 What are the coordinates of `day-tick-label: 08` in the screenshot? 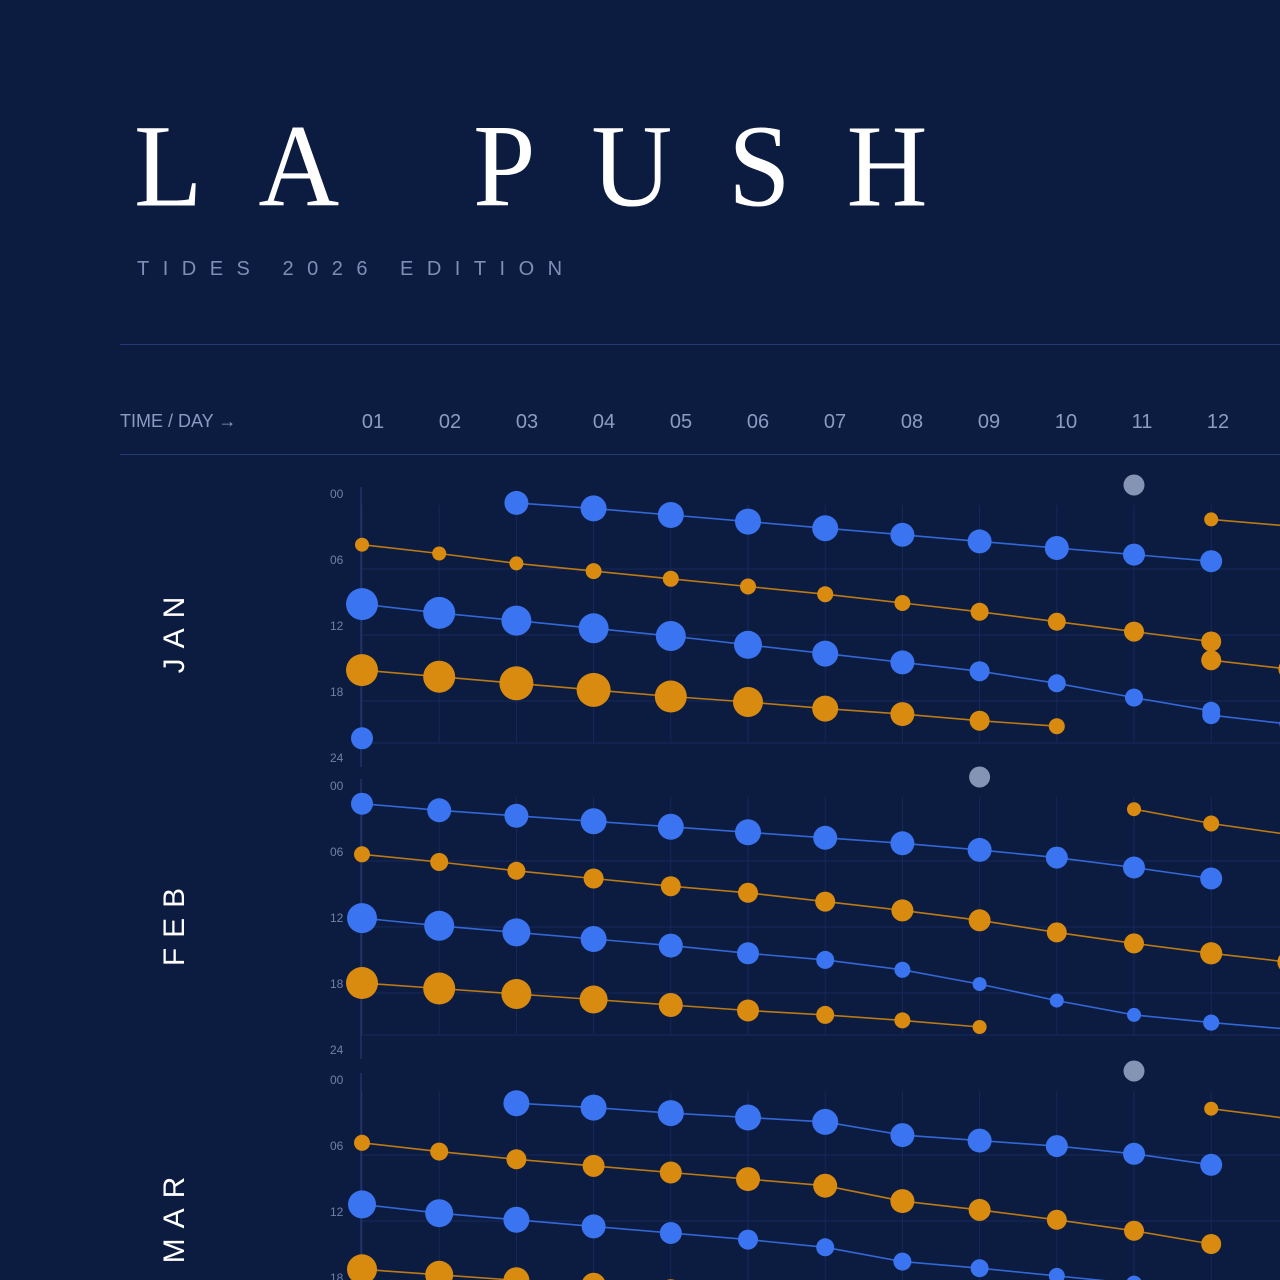 It's located at (912, 422).